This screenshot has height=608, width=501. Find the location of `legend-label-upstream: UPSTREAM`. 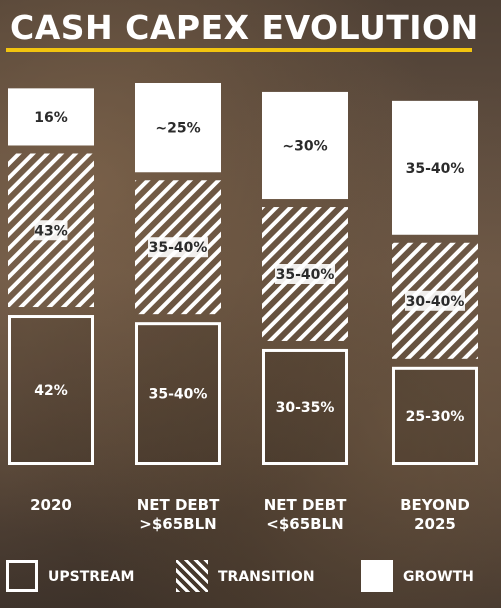

legend-label-upstream: UPSTREAM is located at coordinates (91, 577).